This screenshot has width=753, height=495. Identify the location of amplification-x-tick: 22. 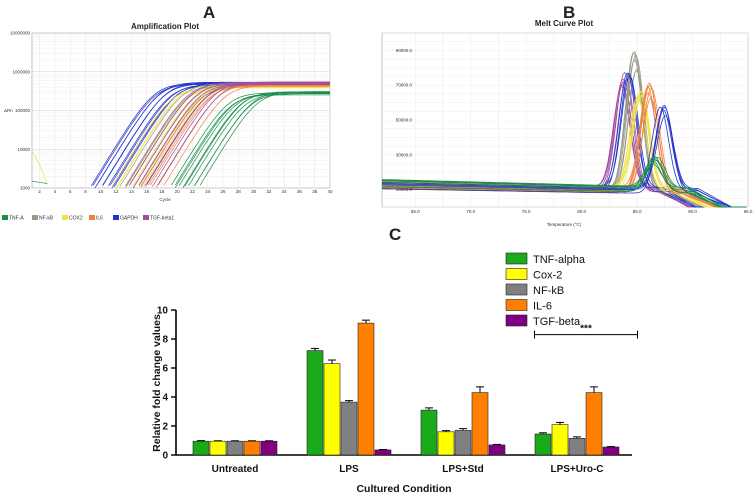
(193, 191).